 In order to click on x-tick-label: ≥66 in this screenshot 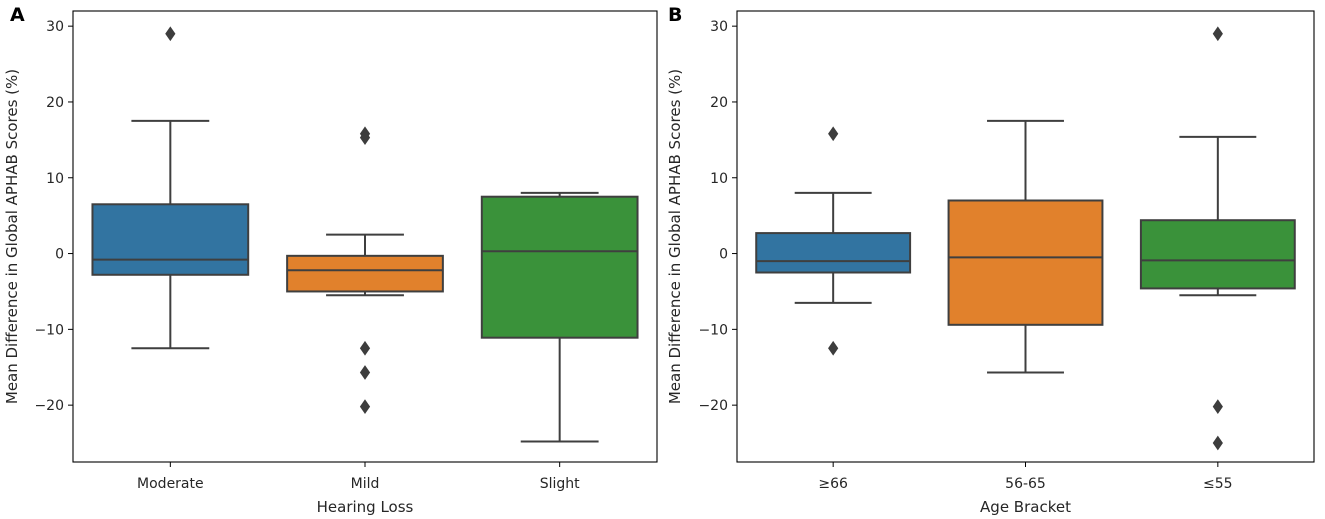, I will do `click(833, 484)`.